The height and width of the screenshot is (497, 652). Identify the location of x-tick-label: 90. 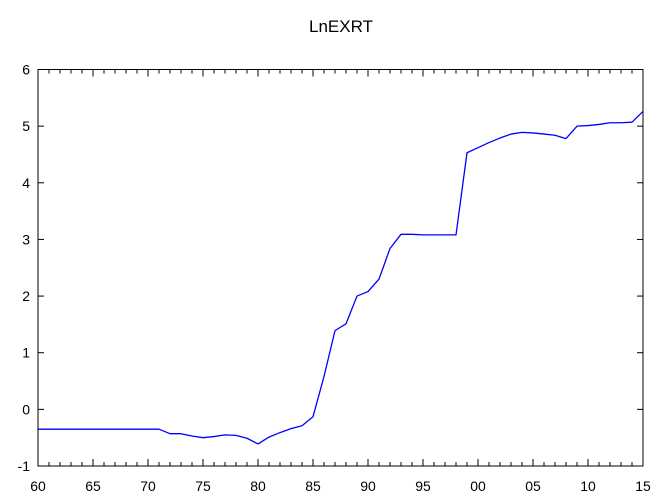
(368, 486).